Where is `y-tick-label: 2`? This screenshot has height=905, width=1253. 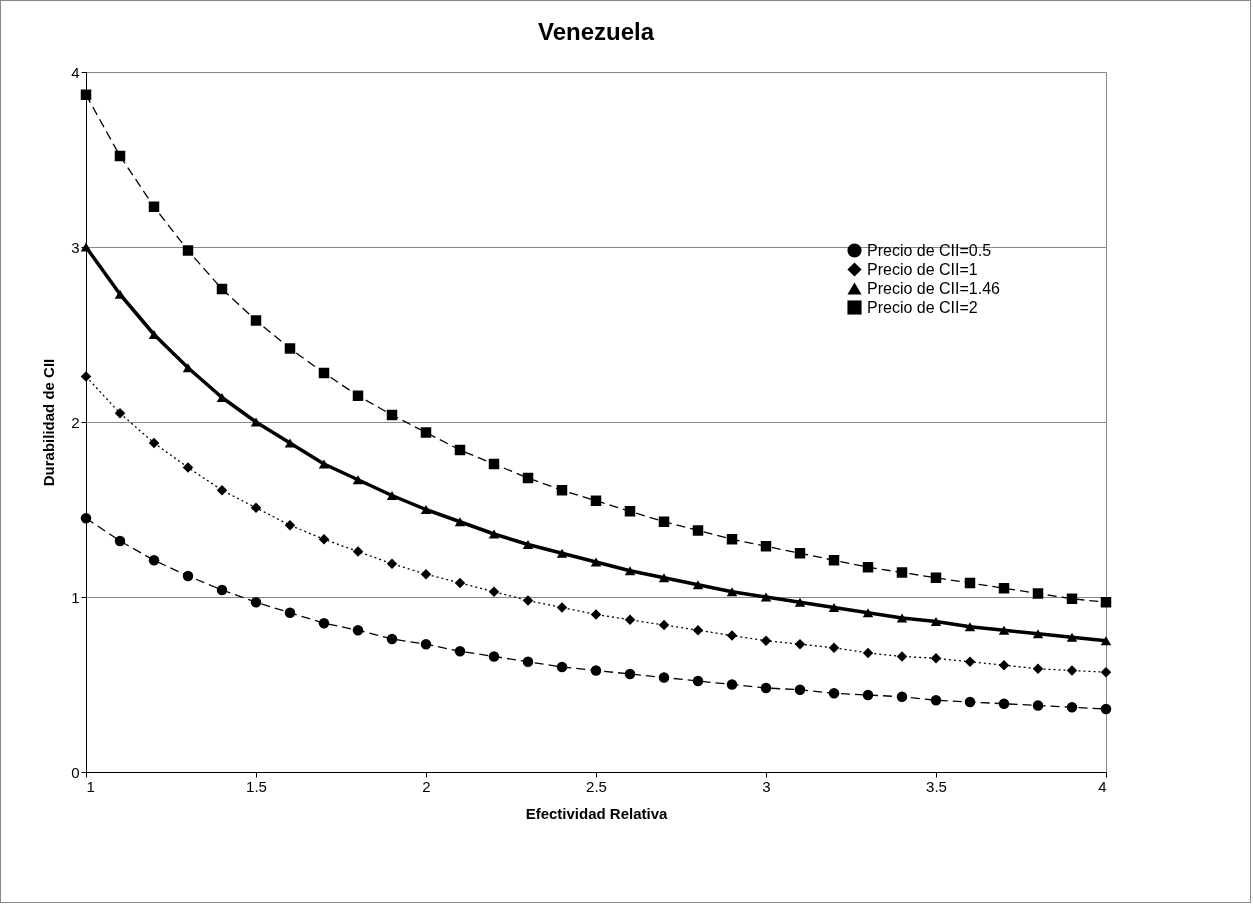
y-tick-label: 2 is located at coordinates (75, 422).